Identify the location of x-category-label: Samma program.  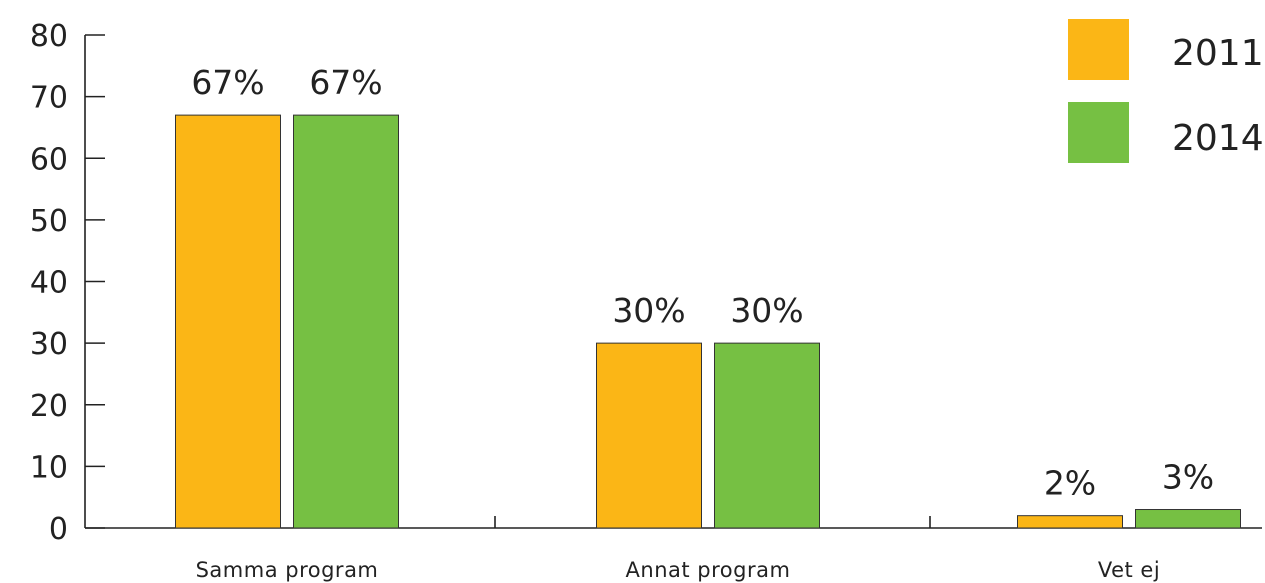
(287, 570).